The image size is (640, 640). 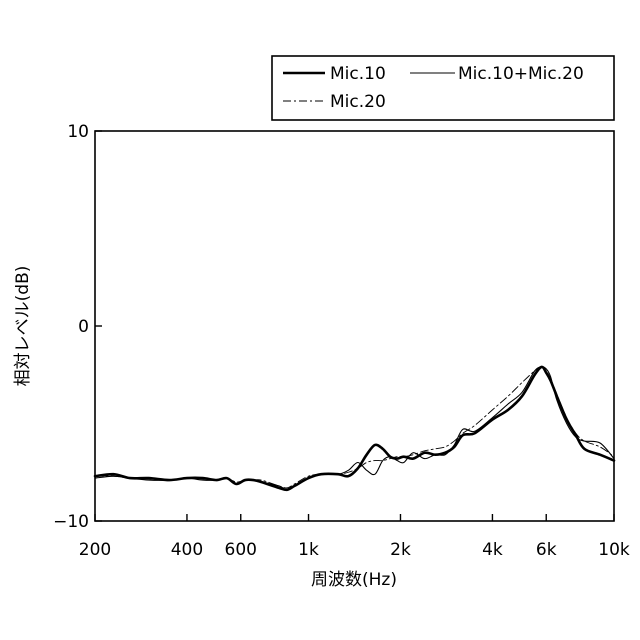 What do you see at coordinates (443, 88) in the screenshot?
I see `legend: Mic.10 Mic.10+Mic.20 Mic.20` at bounding box center [443, 88].